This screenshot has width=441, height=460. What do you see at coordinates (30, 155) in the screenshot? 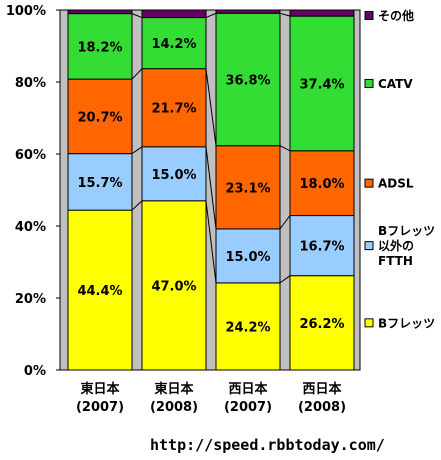
I see `y-tick-label: 60%` at bounding box center [30, 155].